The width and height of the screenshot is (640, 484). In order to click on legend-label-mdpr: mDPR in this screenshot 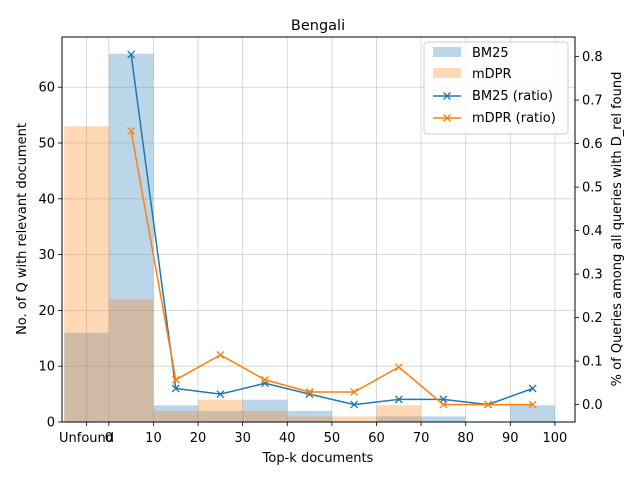, I will do `click(492, 74)`.